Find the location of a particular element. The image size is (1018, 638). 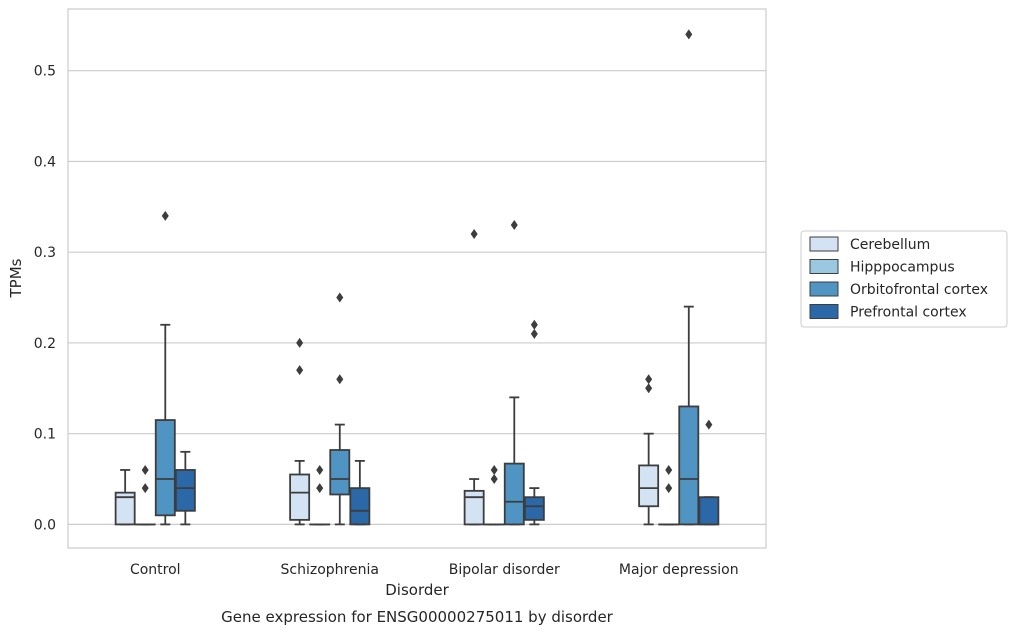

legend-label: Orbitofrontal cortex is located at coordinates (919, 290).